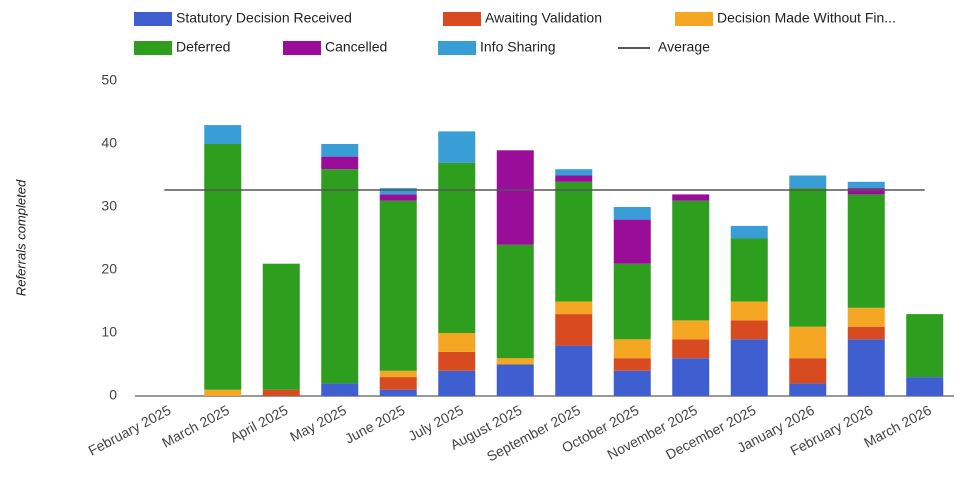 This screenshot has width=961, height=484. Describe the element at coordinates (109, 332) in the screenshot. I see `y-tick-label: 10` at that location.